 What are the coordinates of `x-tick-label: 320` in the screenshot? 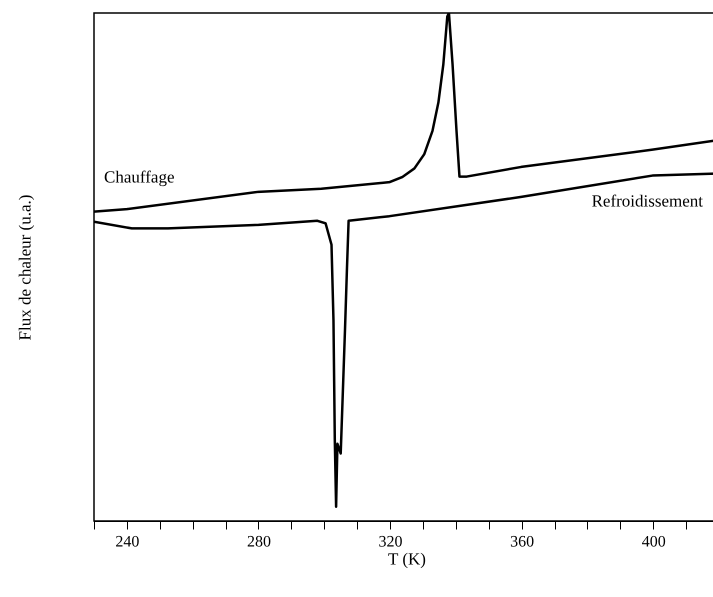 It's located at (390, 542).